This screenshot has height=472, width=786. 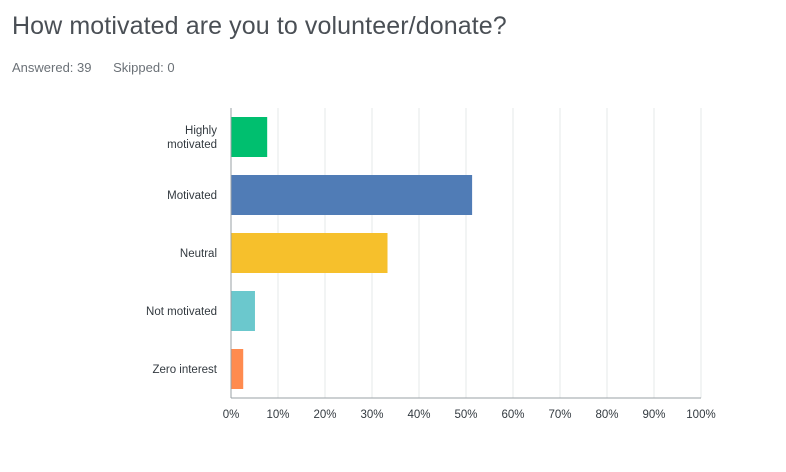 What do you see at coordinates (181, 312) in the screenshot?
I see `category-label: Not motivated` at bounding box center [181, 312].